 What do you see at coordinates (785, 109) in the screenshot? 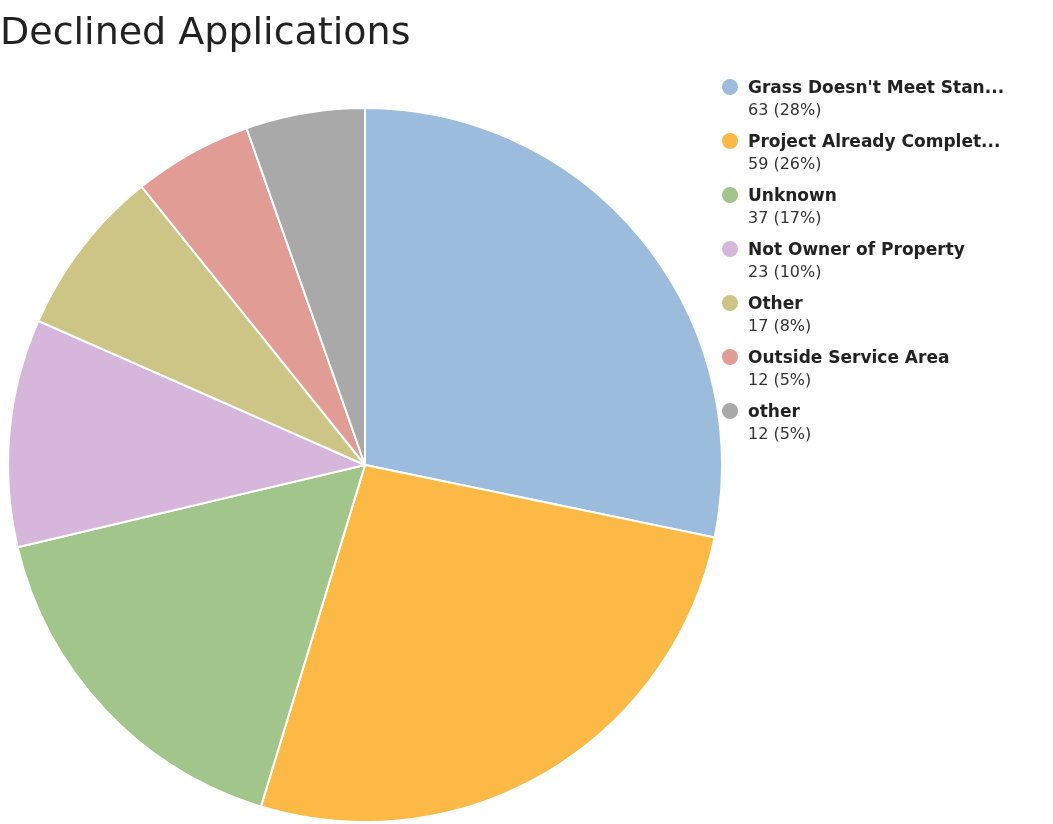
I see `data-label: 63 (28%)` at bounding box center [785, 109].